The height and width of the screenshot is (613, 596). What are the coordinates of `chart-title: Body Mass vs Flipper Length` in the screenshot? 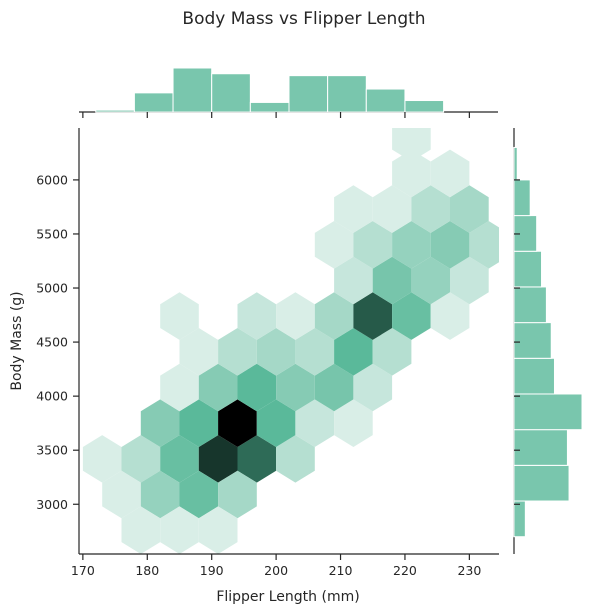 It's located at (303, 19).